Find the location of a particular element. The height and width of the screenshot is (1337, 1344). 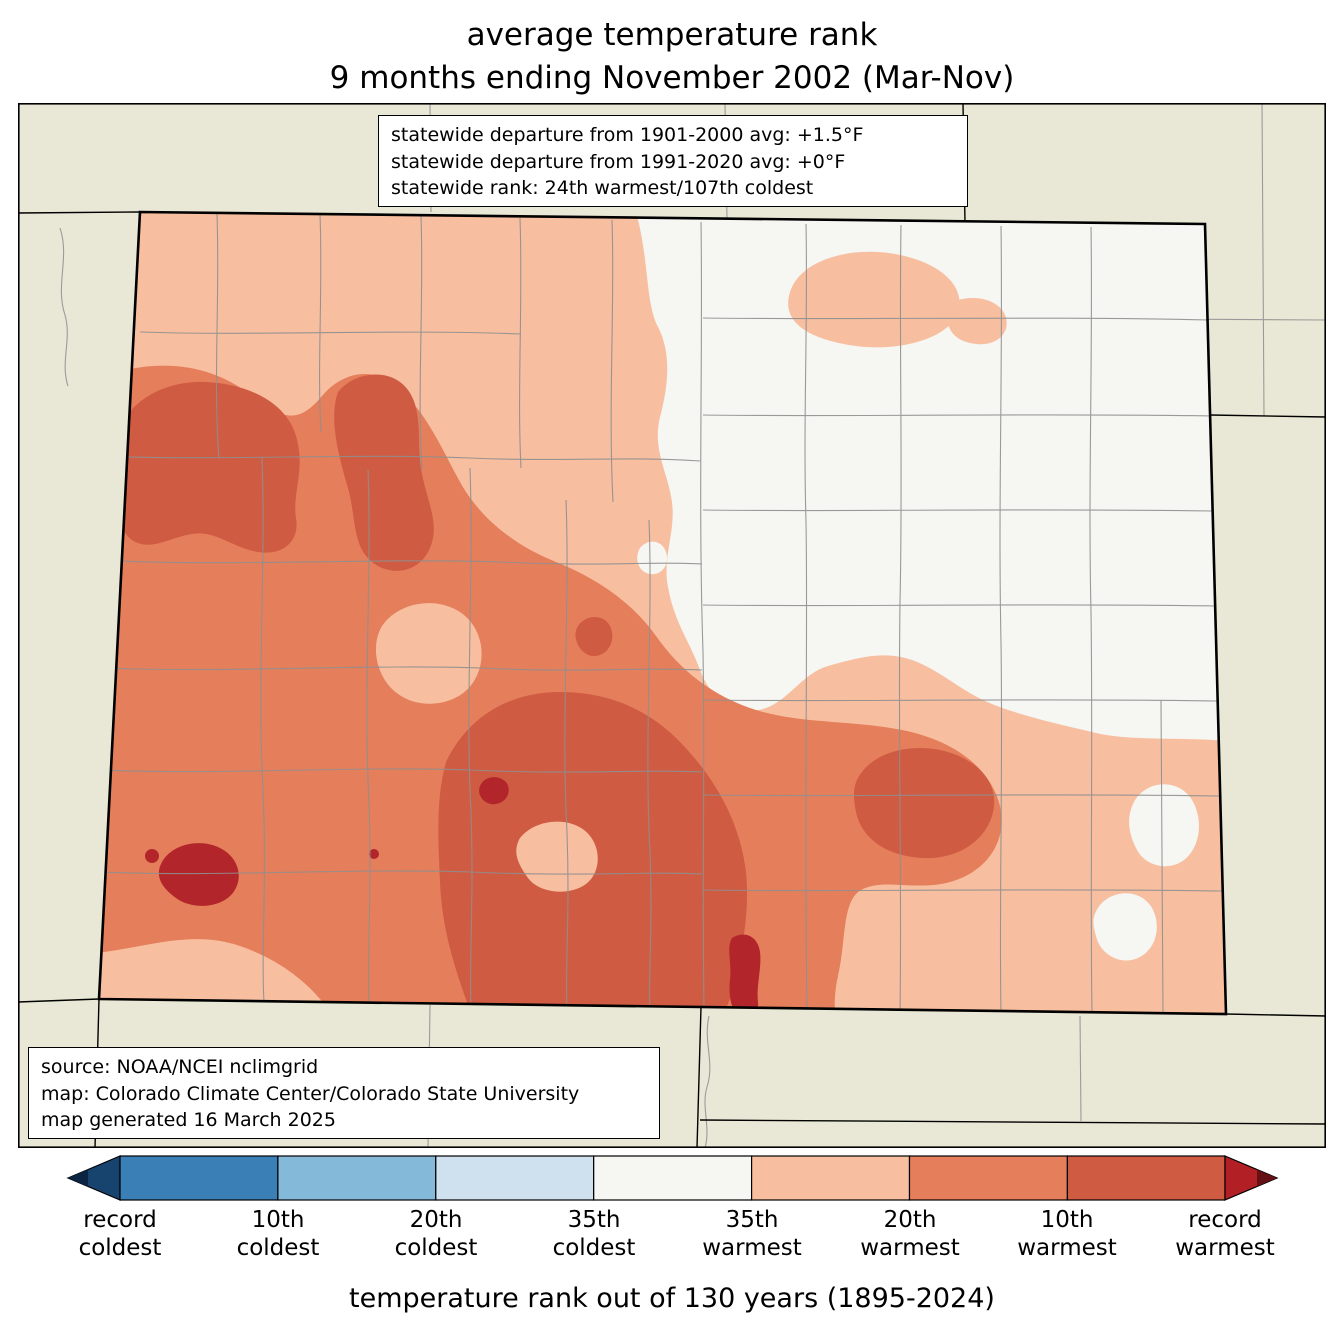

colorbar-band-10th-coldest is located at coordinates (199, 1178).